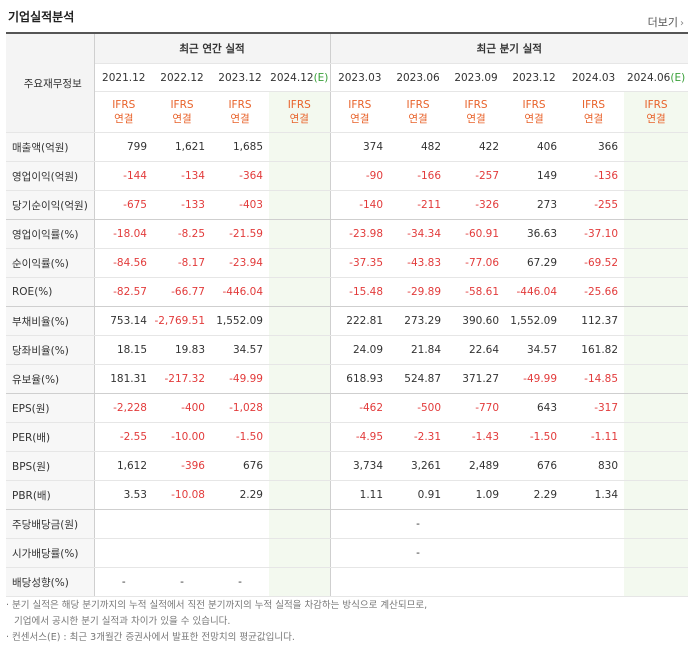  I want to click on table-cell: 149, so click(534, 176).